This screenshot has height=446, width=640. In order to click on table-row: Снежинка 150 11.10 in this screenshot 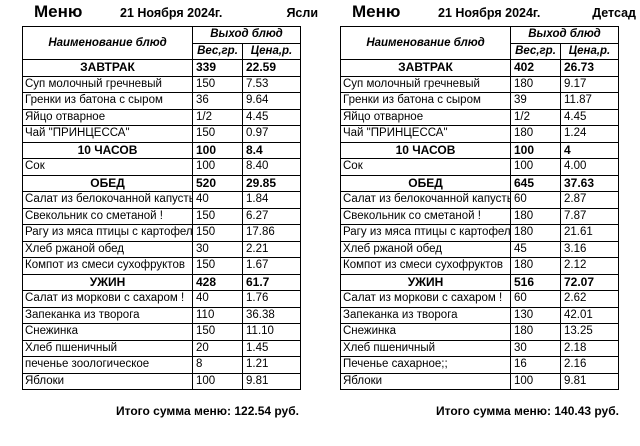, I will do `click(161, 332)`.